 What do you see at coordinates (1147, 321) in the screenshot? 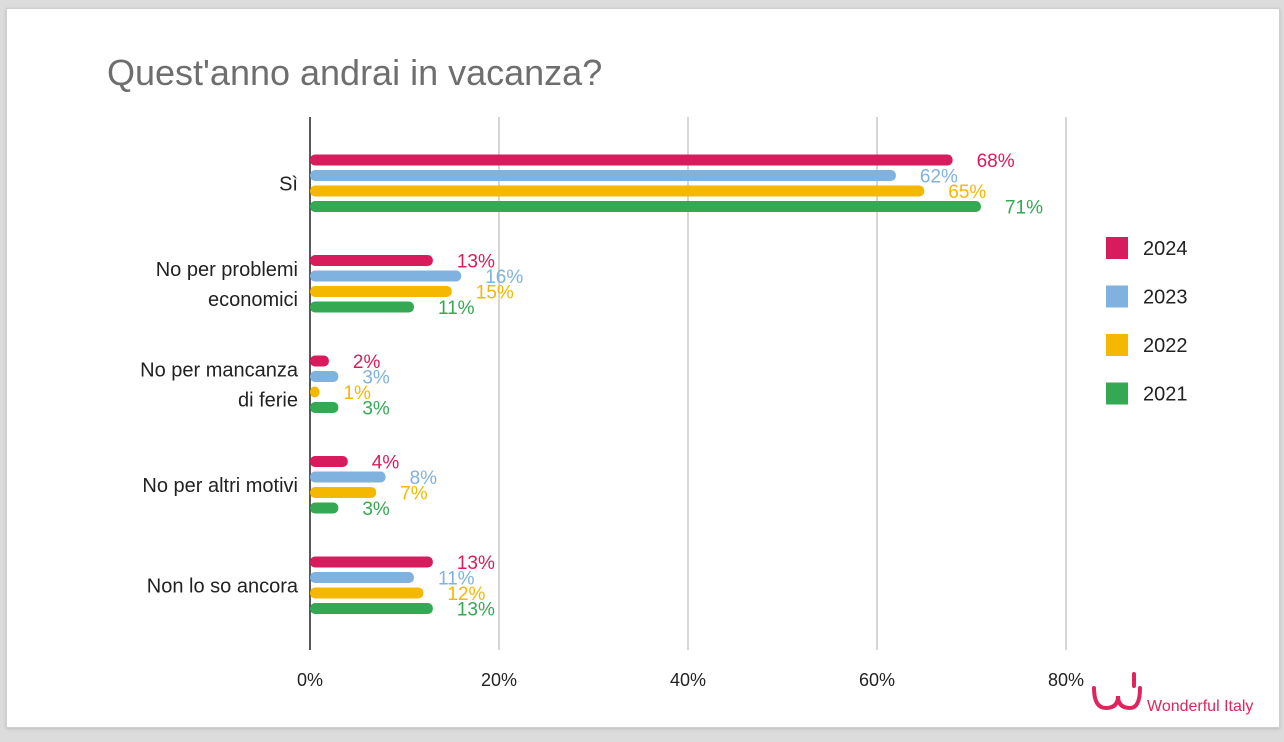
I see `legend: 2024 2023 2022 2021` at bounding box center [1147, 321].